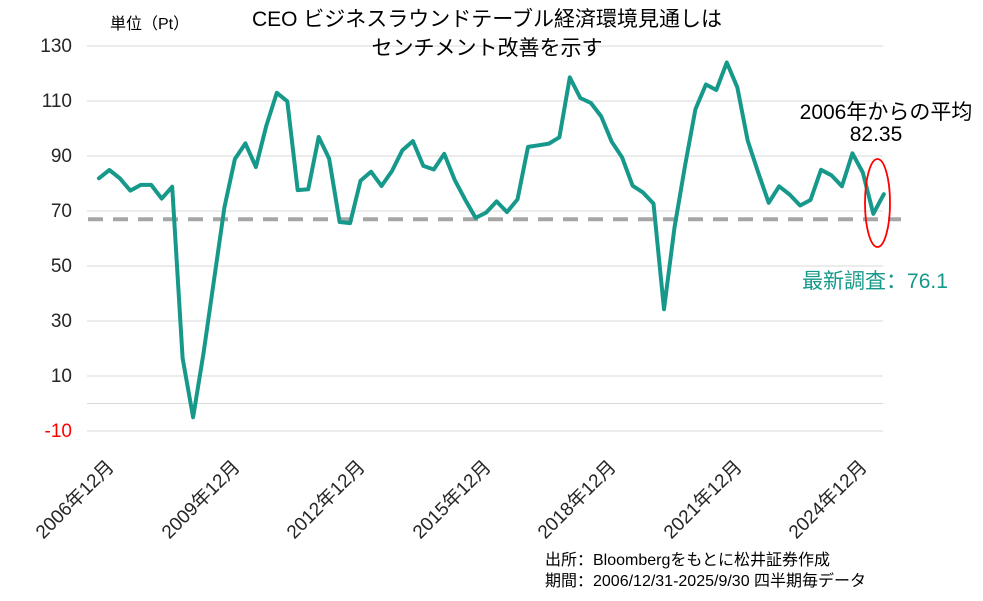 The height and width of the screenshot is (601, 983). Describe the element at coordinates (61, 156) in the screenshot. I see `y-axis-tick-label: 90` at that location.